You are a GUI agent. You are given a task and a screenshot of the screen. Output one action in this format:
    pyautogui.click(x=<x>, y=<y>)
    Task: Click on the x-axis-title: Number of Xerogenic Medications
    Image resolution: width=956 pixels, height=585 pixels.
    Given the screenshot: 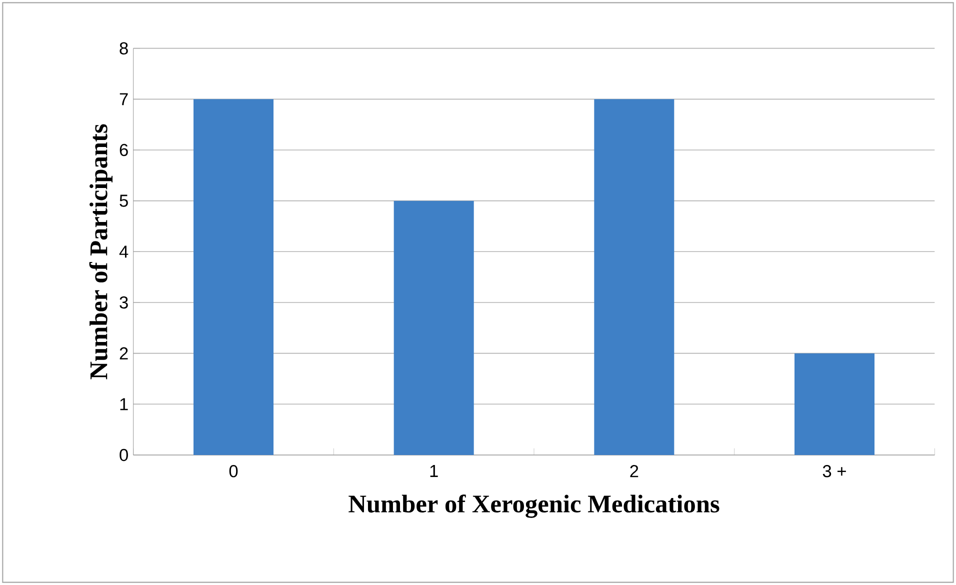 What is the action you would take?
    pyautogui.click(x=534, y=506)
    